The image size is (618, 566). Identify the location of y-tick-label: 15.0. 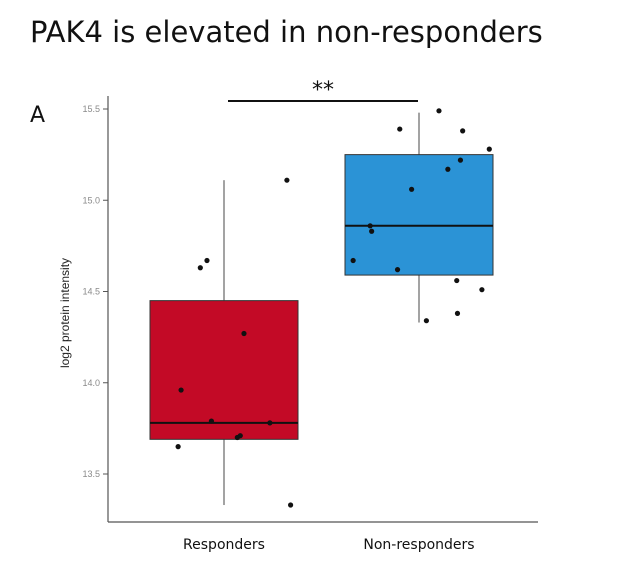
(91, 200).